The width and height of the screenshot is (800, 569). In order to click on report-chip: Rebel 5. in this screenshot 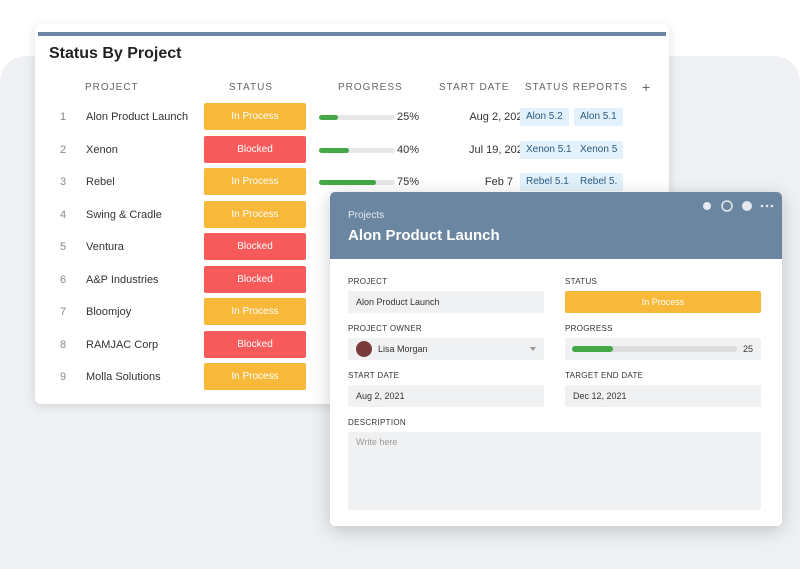, I will do `click(599, 182)`.